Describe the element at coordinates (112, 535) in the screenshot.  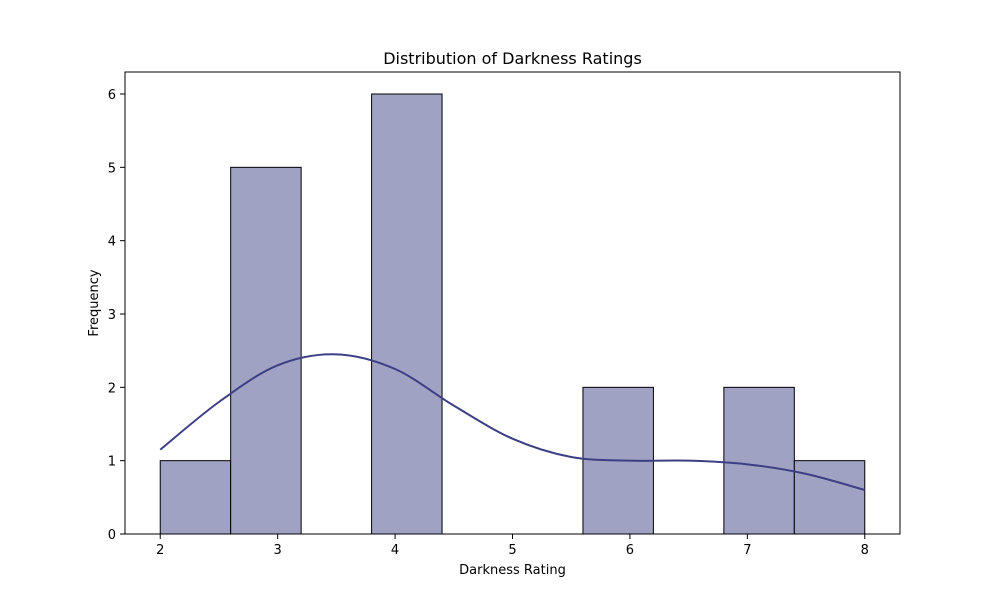
I see `y-tick-label: 0` at that location.